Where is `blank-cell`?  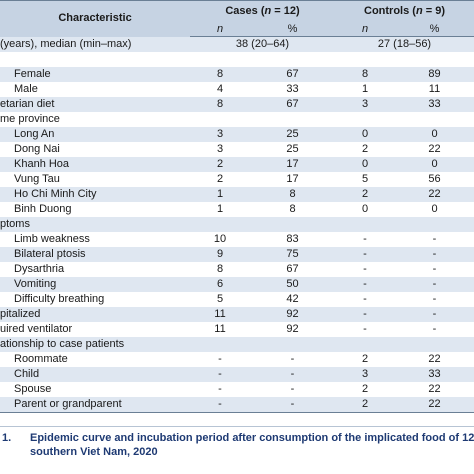 blank-cell is located at coordinates (237, 59).